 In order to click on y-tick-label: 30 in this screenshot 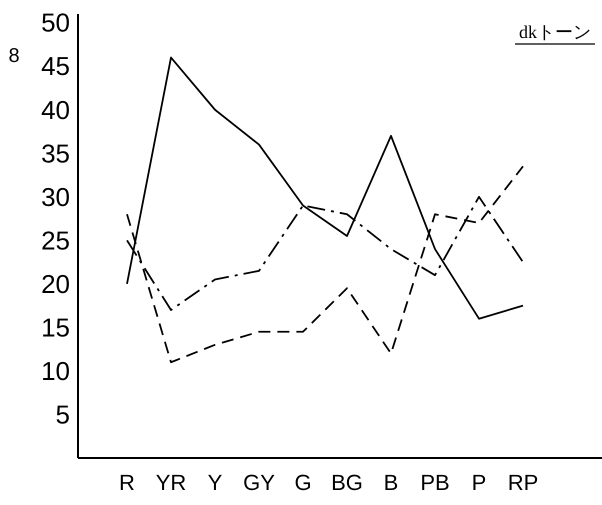, I will do `click(55, 197)`.